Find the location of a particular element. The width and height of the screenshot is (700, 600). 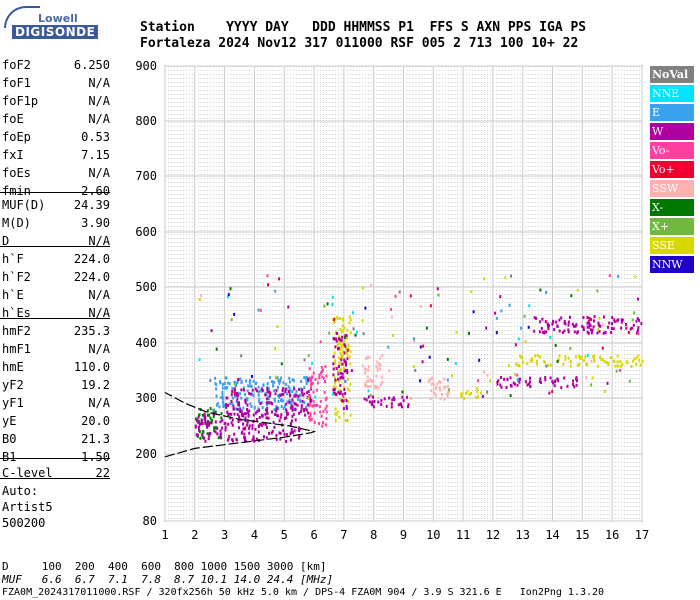

param-value: 20.0 is located at coordinates (95, 421).